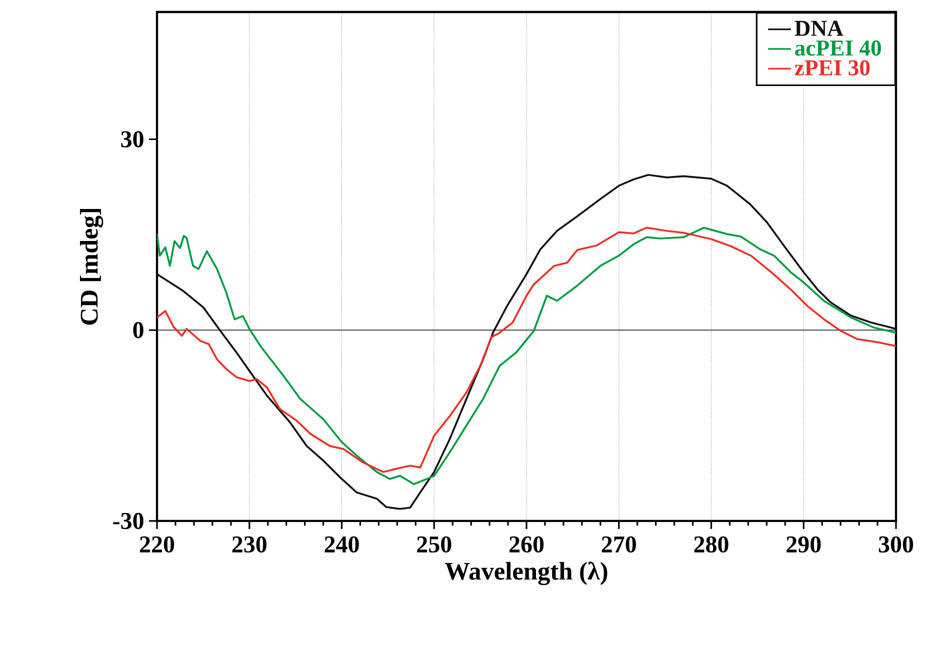 The image size is (926, 649). I want to click on x-tick-label: 230, so click(249, 544).